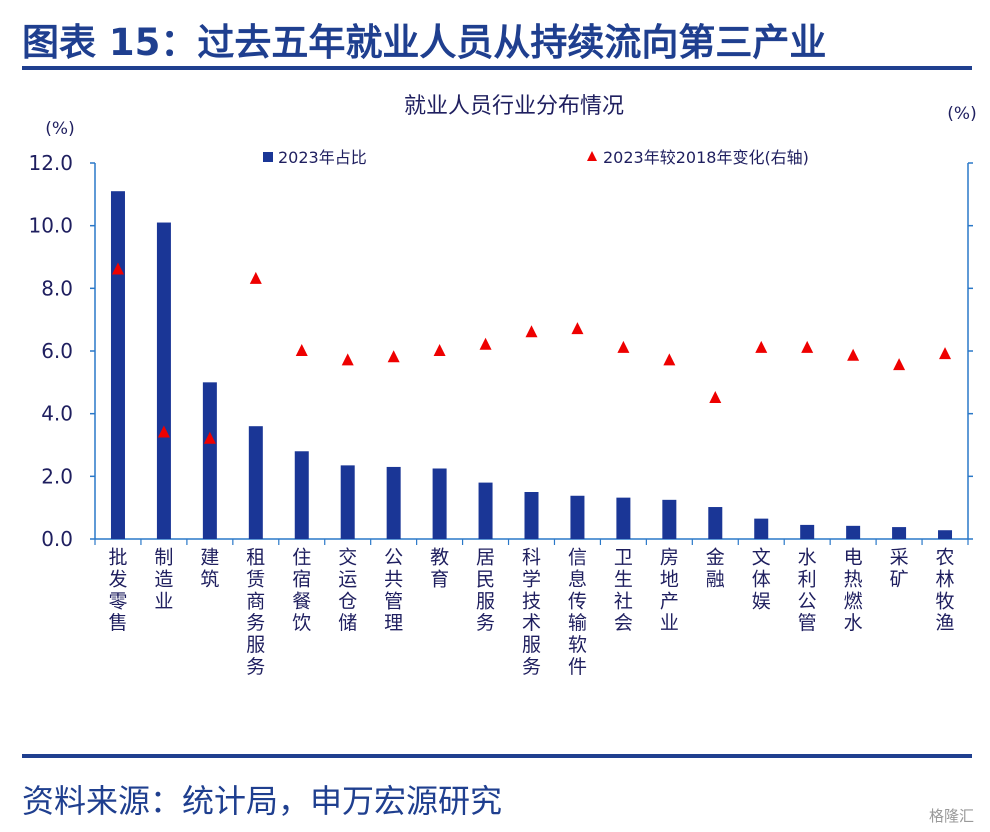 The image size is (990, 832). Describe the element at coordinates (262, 801) in the screenshot. I see `source-note: 资料来源：统计局，申万宏源研究` at that location.